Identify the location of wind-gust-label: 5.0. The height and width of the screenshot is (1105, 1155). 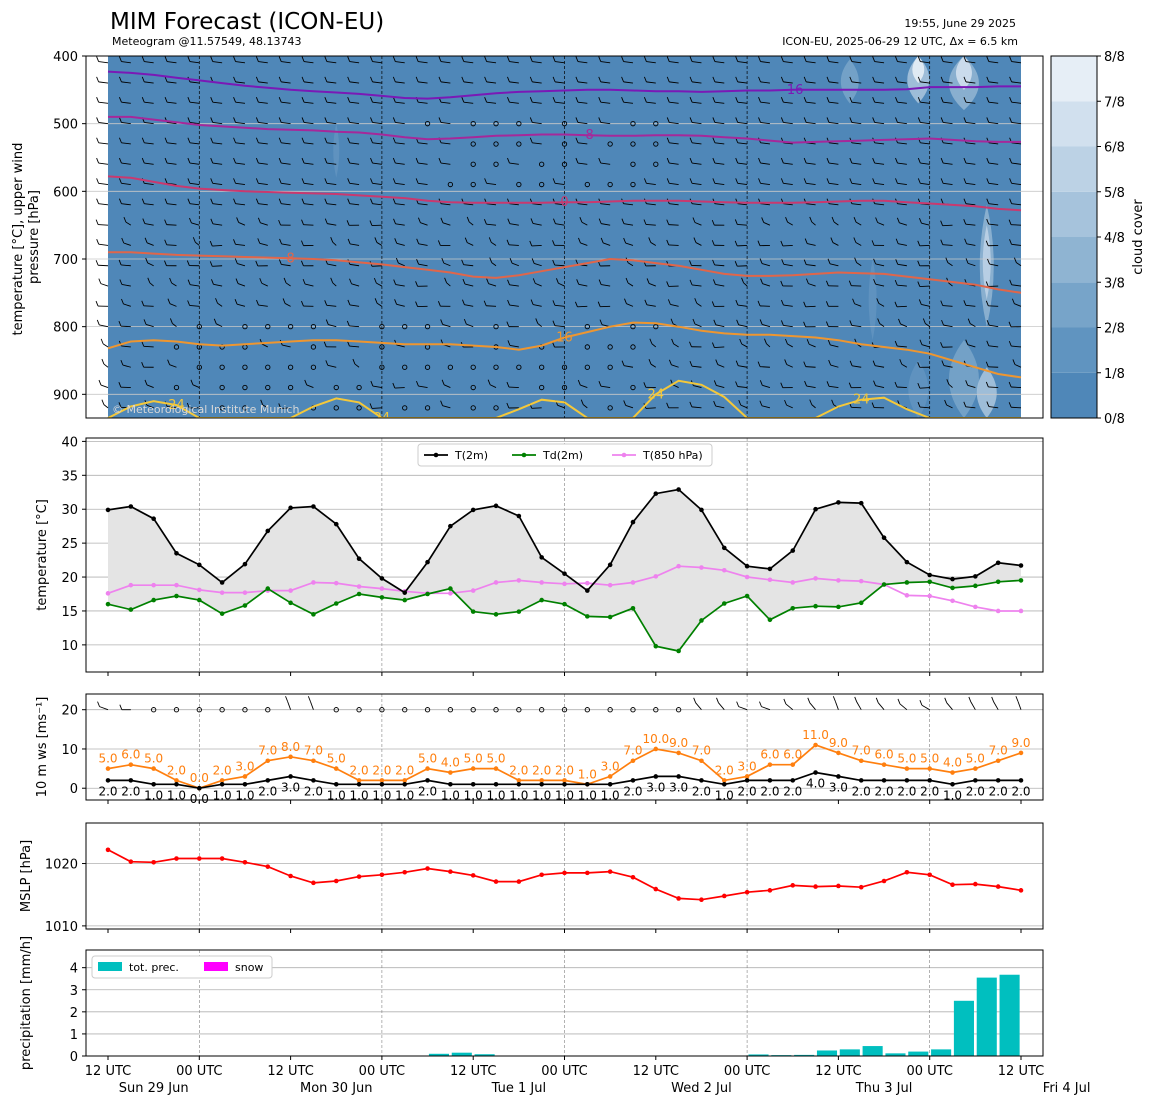
(473, 759).